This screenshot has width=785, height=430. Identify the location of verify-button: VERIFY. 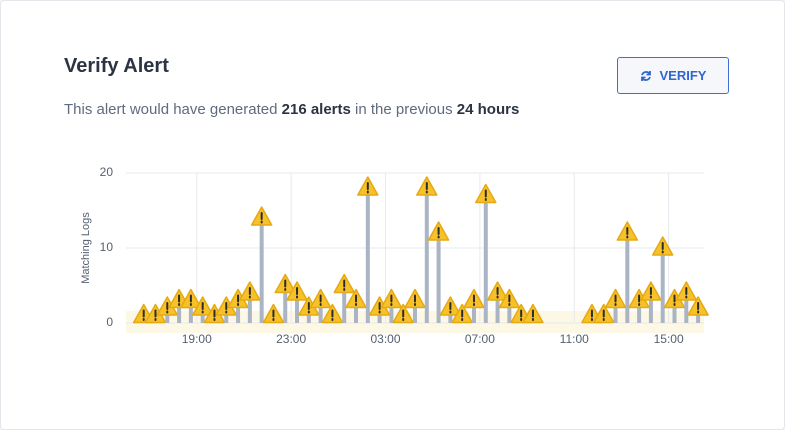
(673, 75).